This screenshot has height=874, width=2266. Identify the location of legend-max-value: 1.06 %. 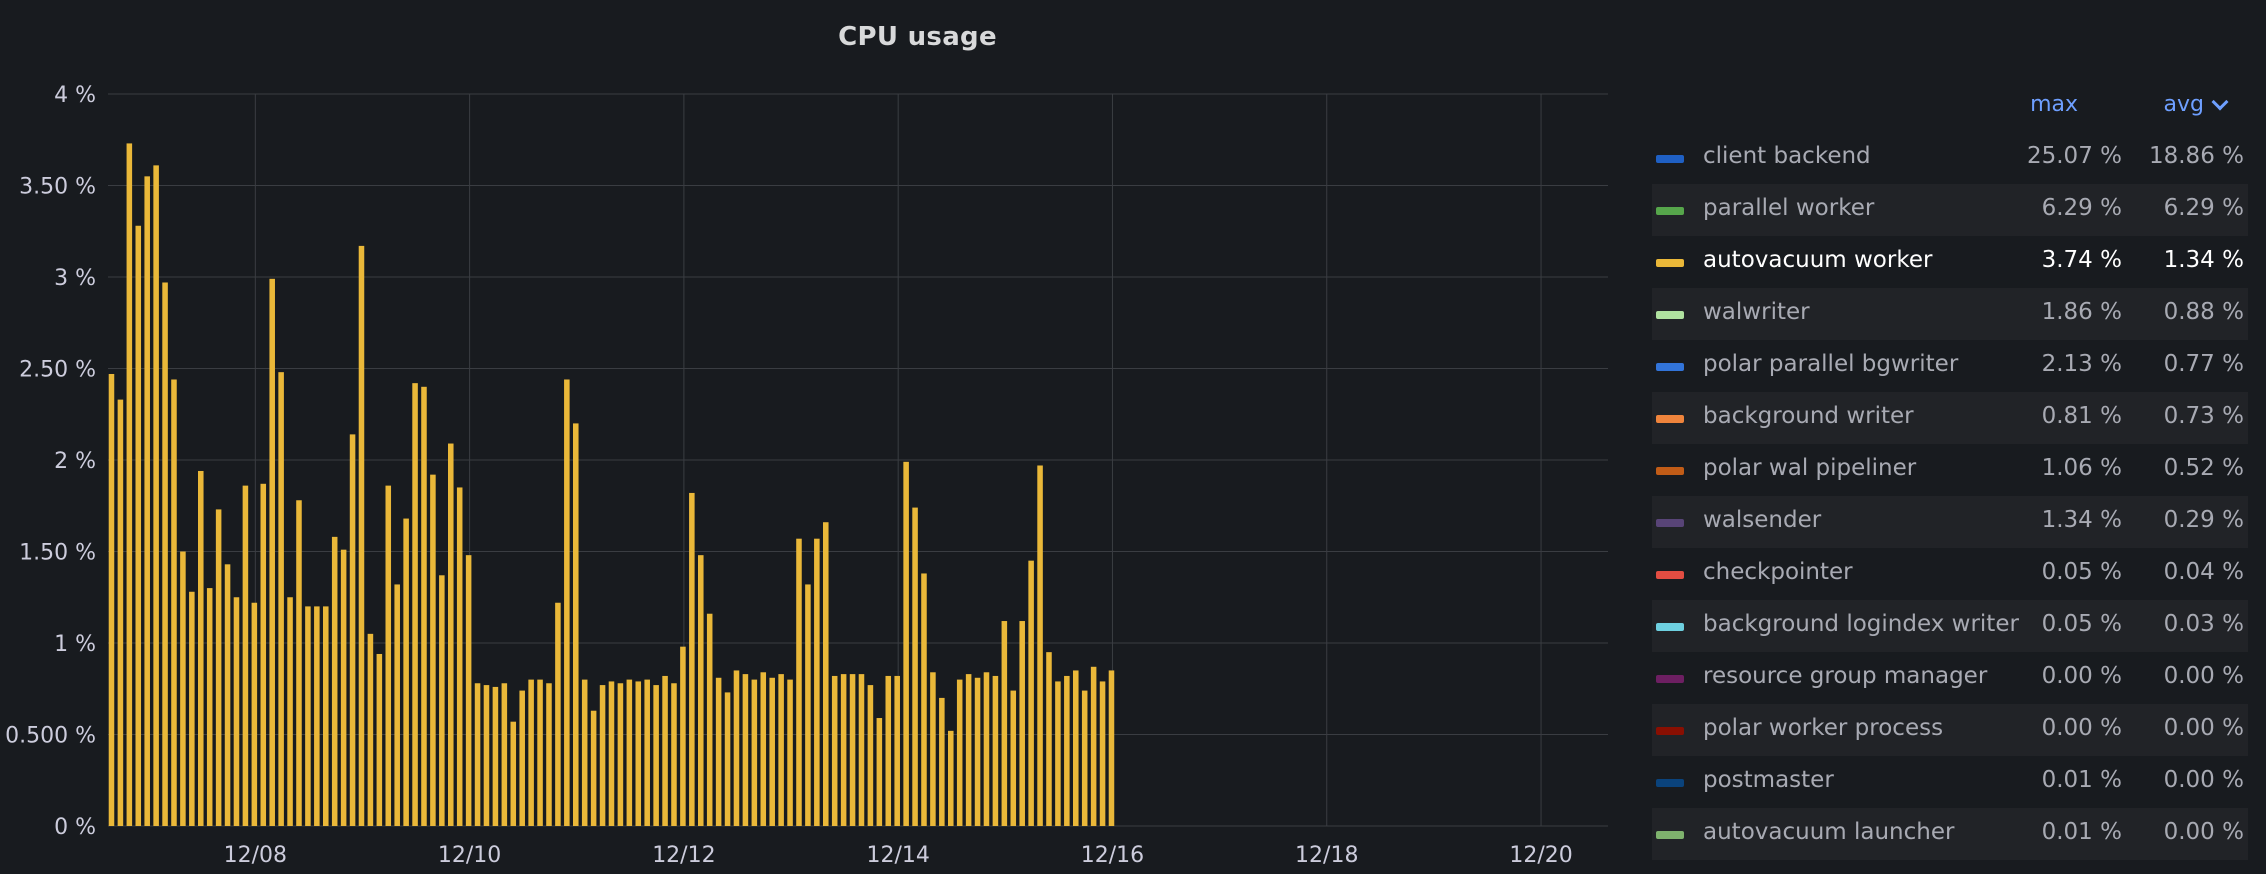
(2081, 468).